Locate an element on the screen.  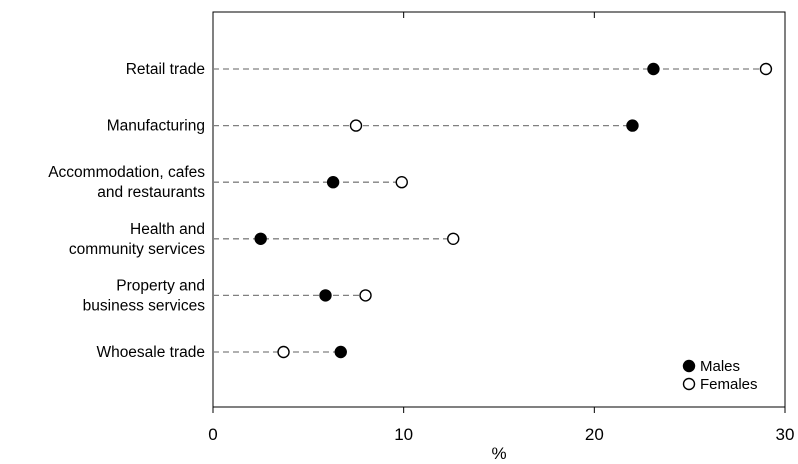
category-label: Retail trade is located at coordinates (165, 69).